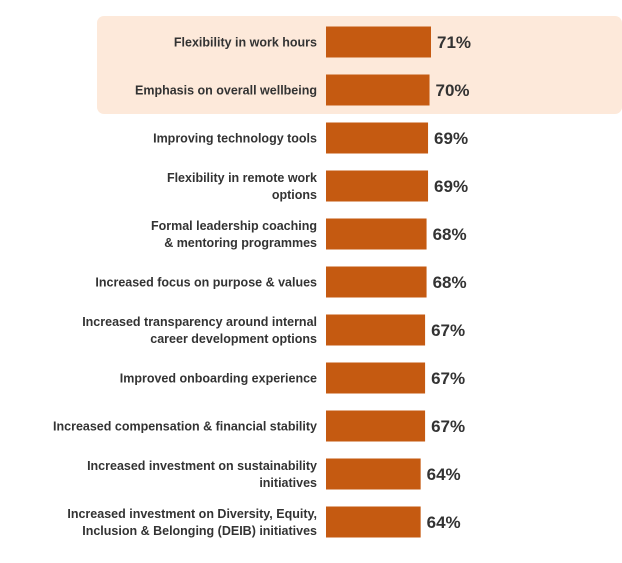 The width and height of the screenshot is (622, 563). What do you see at coordinates (448, 330) in the screenshot?
I see `value-label-7: 67%` at bounding box center [448, 330].